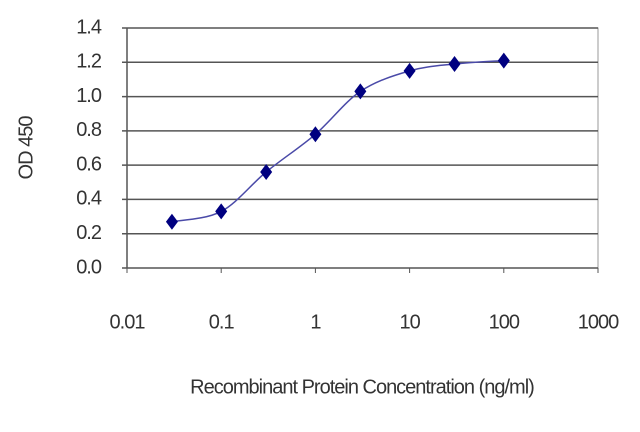 The height and width of the screenshot is (432, 640). Describe the element at coordinates (315, 322) in the screenshot. I see `x-tick-label: 1` at that location.